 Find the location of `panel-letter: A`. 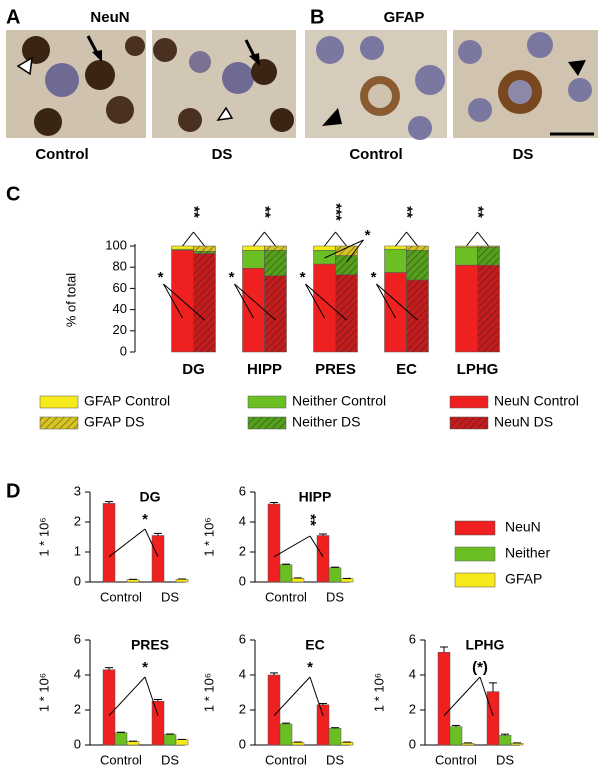

panel-letter: A is located at coordinates (13, 17).